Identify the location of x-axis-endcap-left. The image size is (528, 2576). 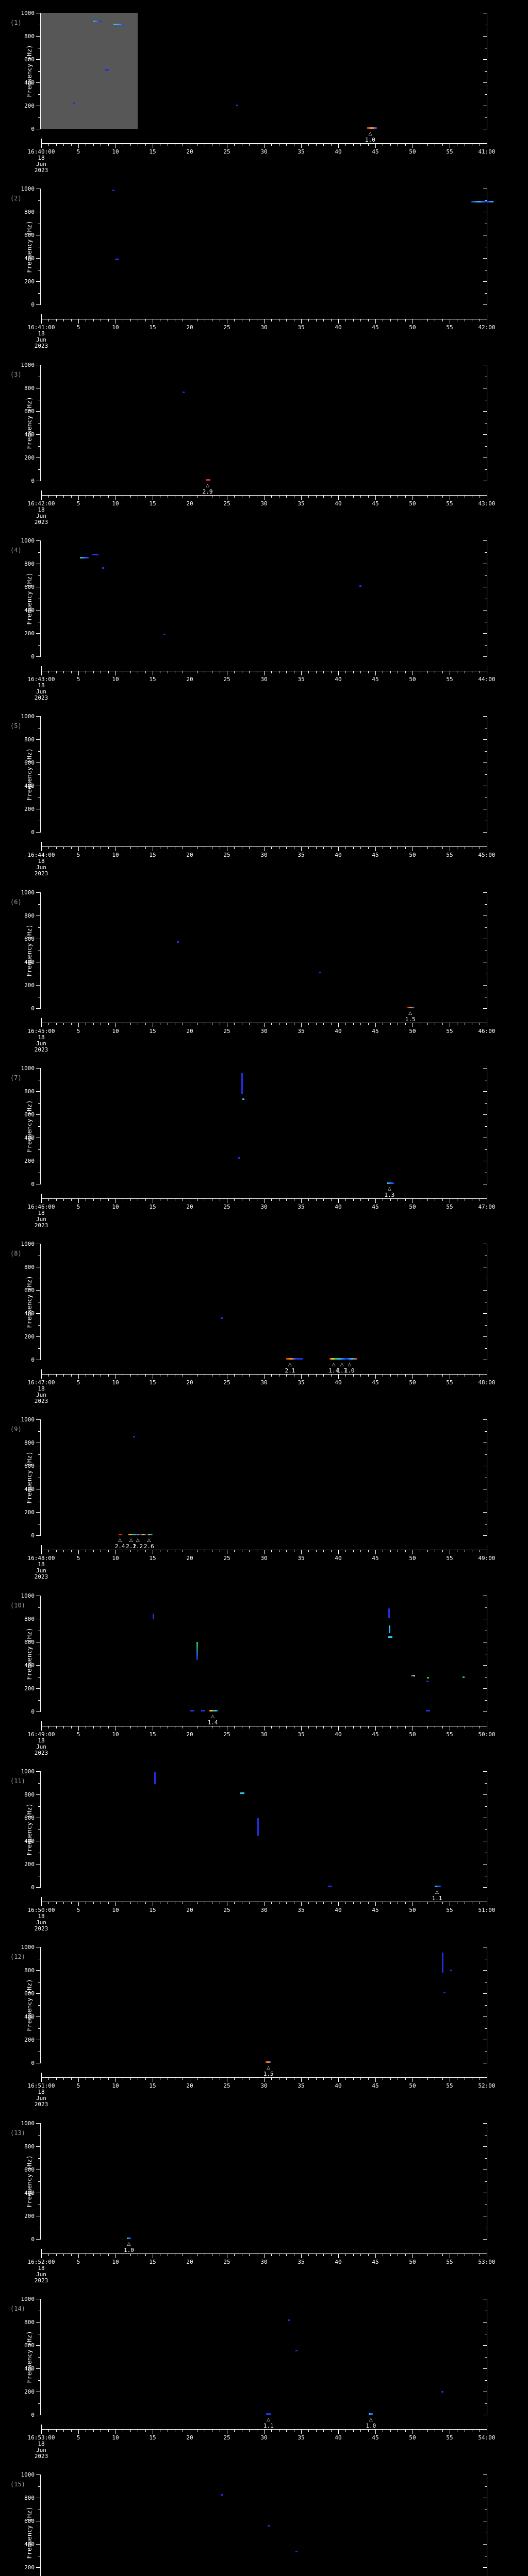
(41, 1899).